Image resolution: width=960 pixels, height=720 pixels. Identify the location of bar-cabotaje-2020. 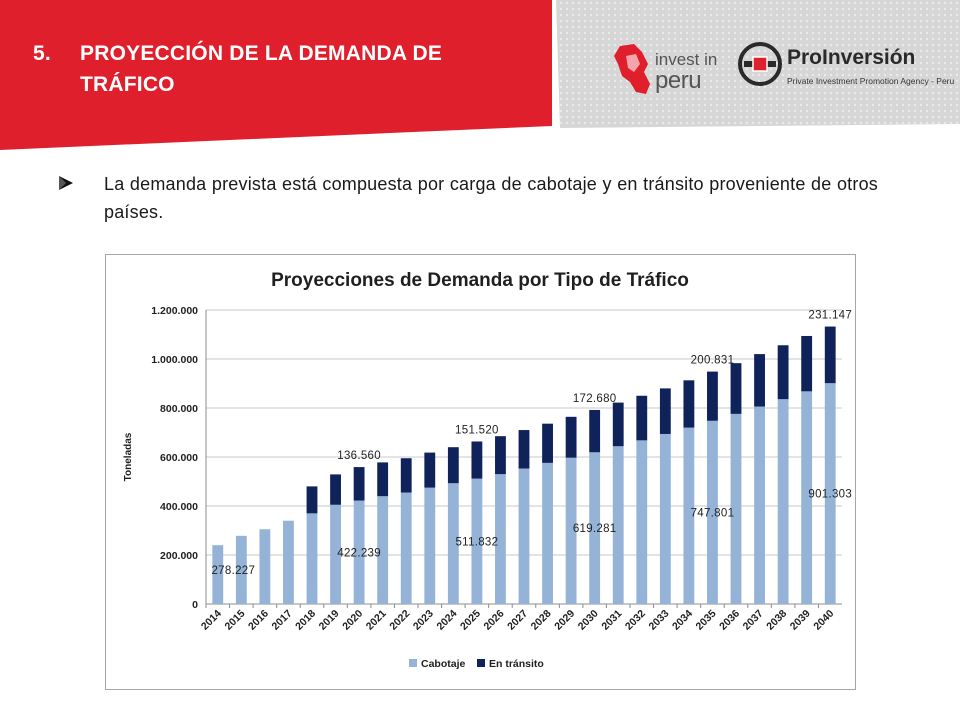
(359, 552).